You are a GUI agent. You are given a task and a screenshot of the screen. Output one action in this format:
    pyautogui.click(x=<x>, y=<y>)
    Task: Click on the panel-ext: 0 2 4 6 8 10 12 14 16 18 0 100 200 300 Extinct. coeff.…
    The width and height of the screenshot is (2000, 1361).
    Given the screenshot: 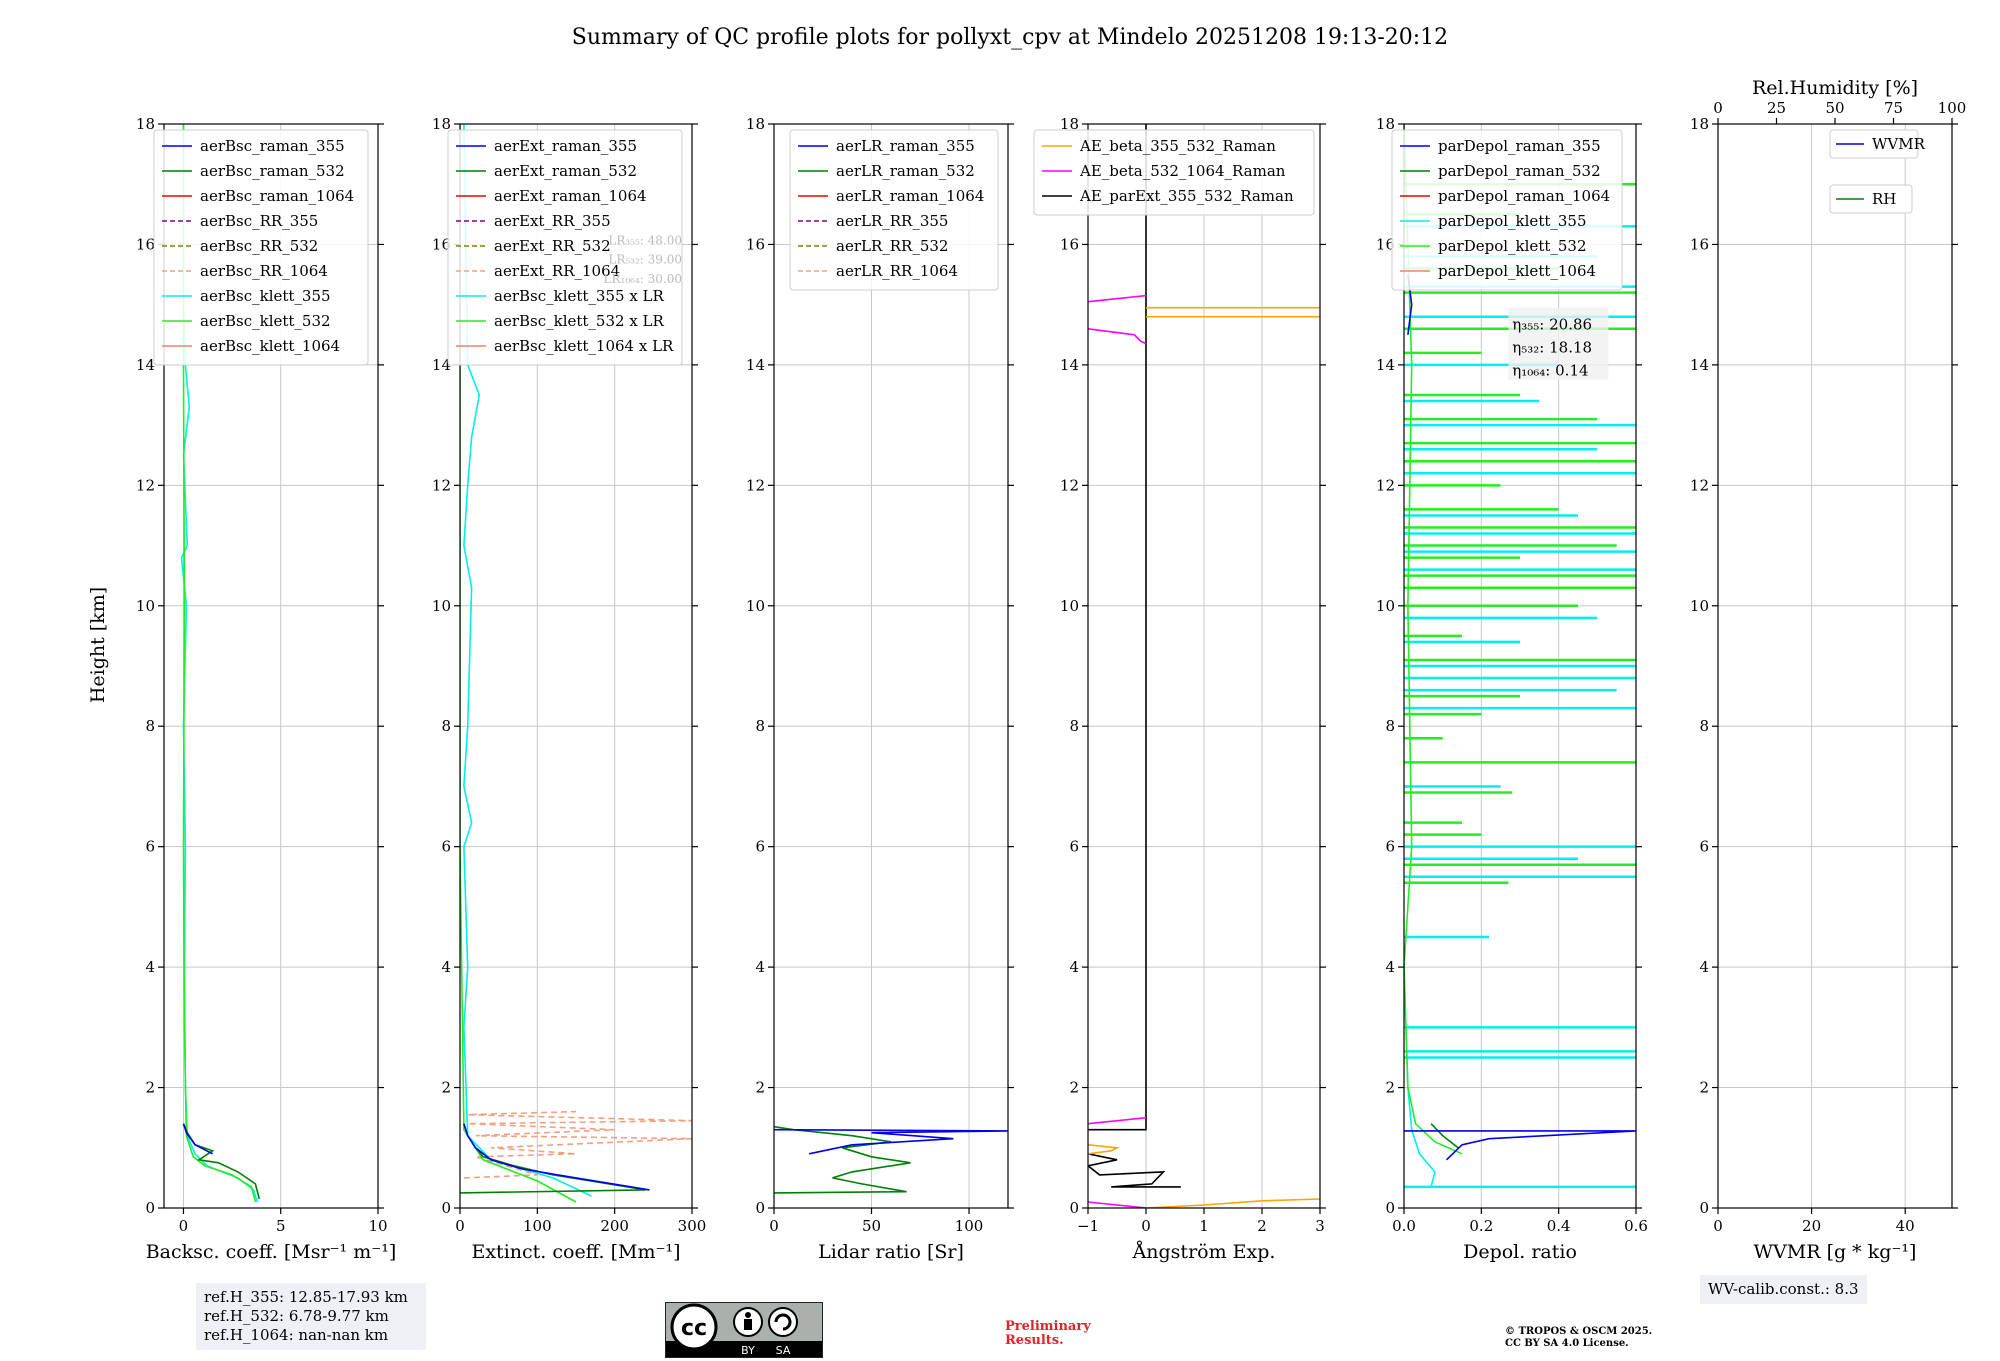 What is the action you would take?
    pyautogui.click(x=569, y=689)
    